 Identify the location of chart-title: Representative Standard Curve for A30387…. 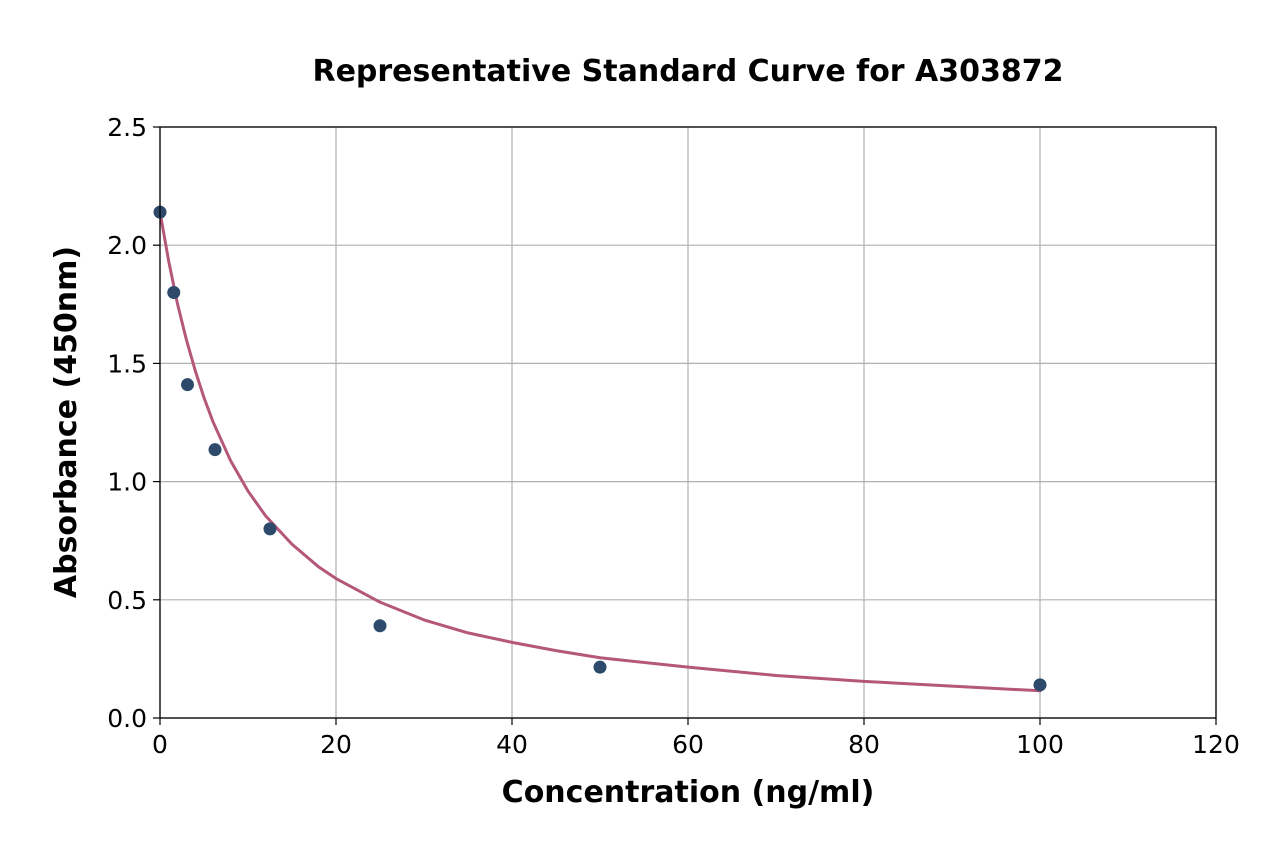
(687, 71).